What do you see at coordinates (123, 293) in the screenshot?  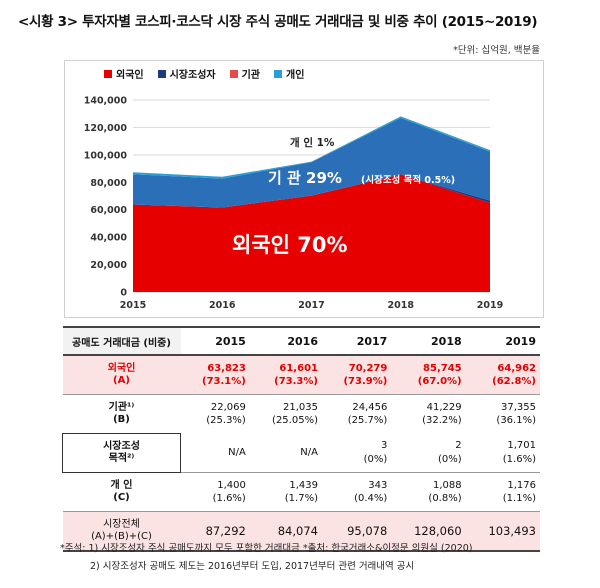 I see `y-tick-label: 0` at bounding box center [123, 293].